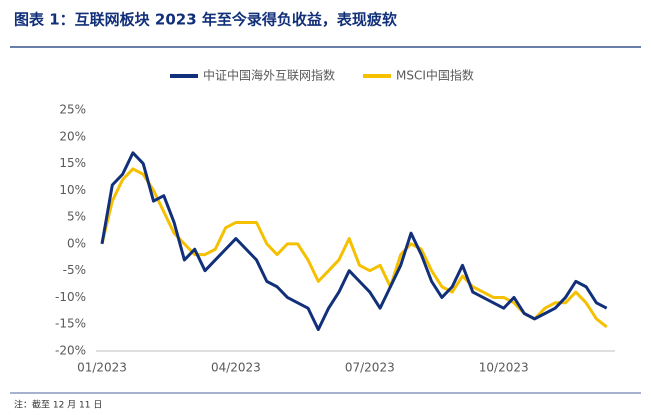  What do you see at coordinates (76, 243) in the screenshot?
I see `y-tick-label: 0%` at bounding box center [76, 243].